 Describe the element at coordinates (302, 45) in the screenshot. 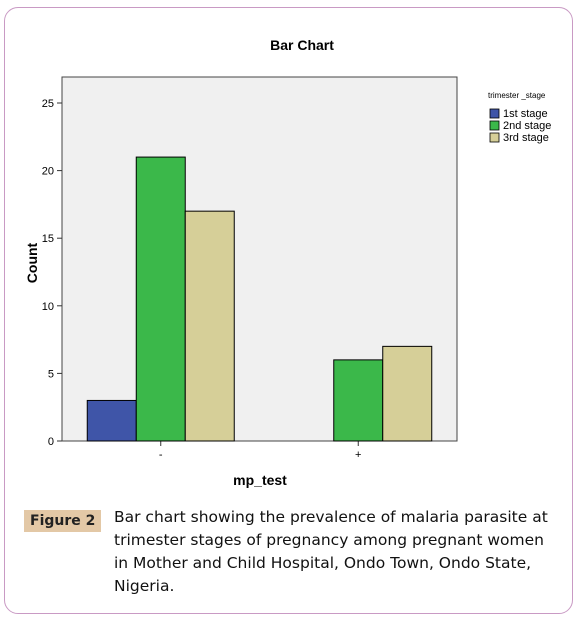

I see `chart-title: Bar Chart` at that location.